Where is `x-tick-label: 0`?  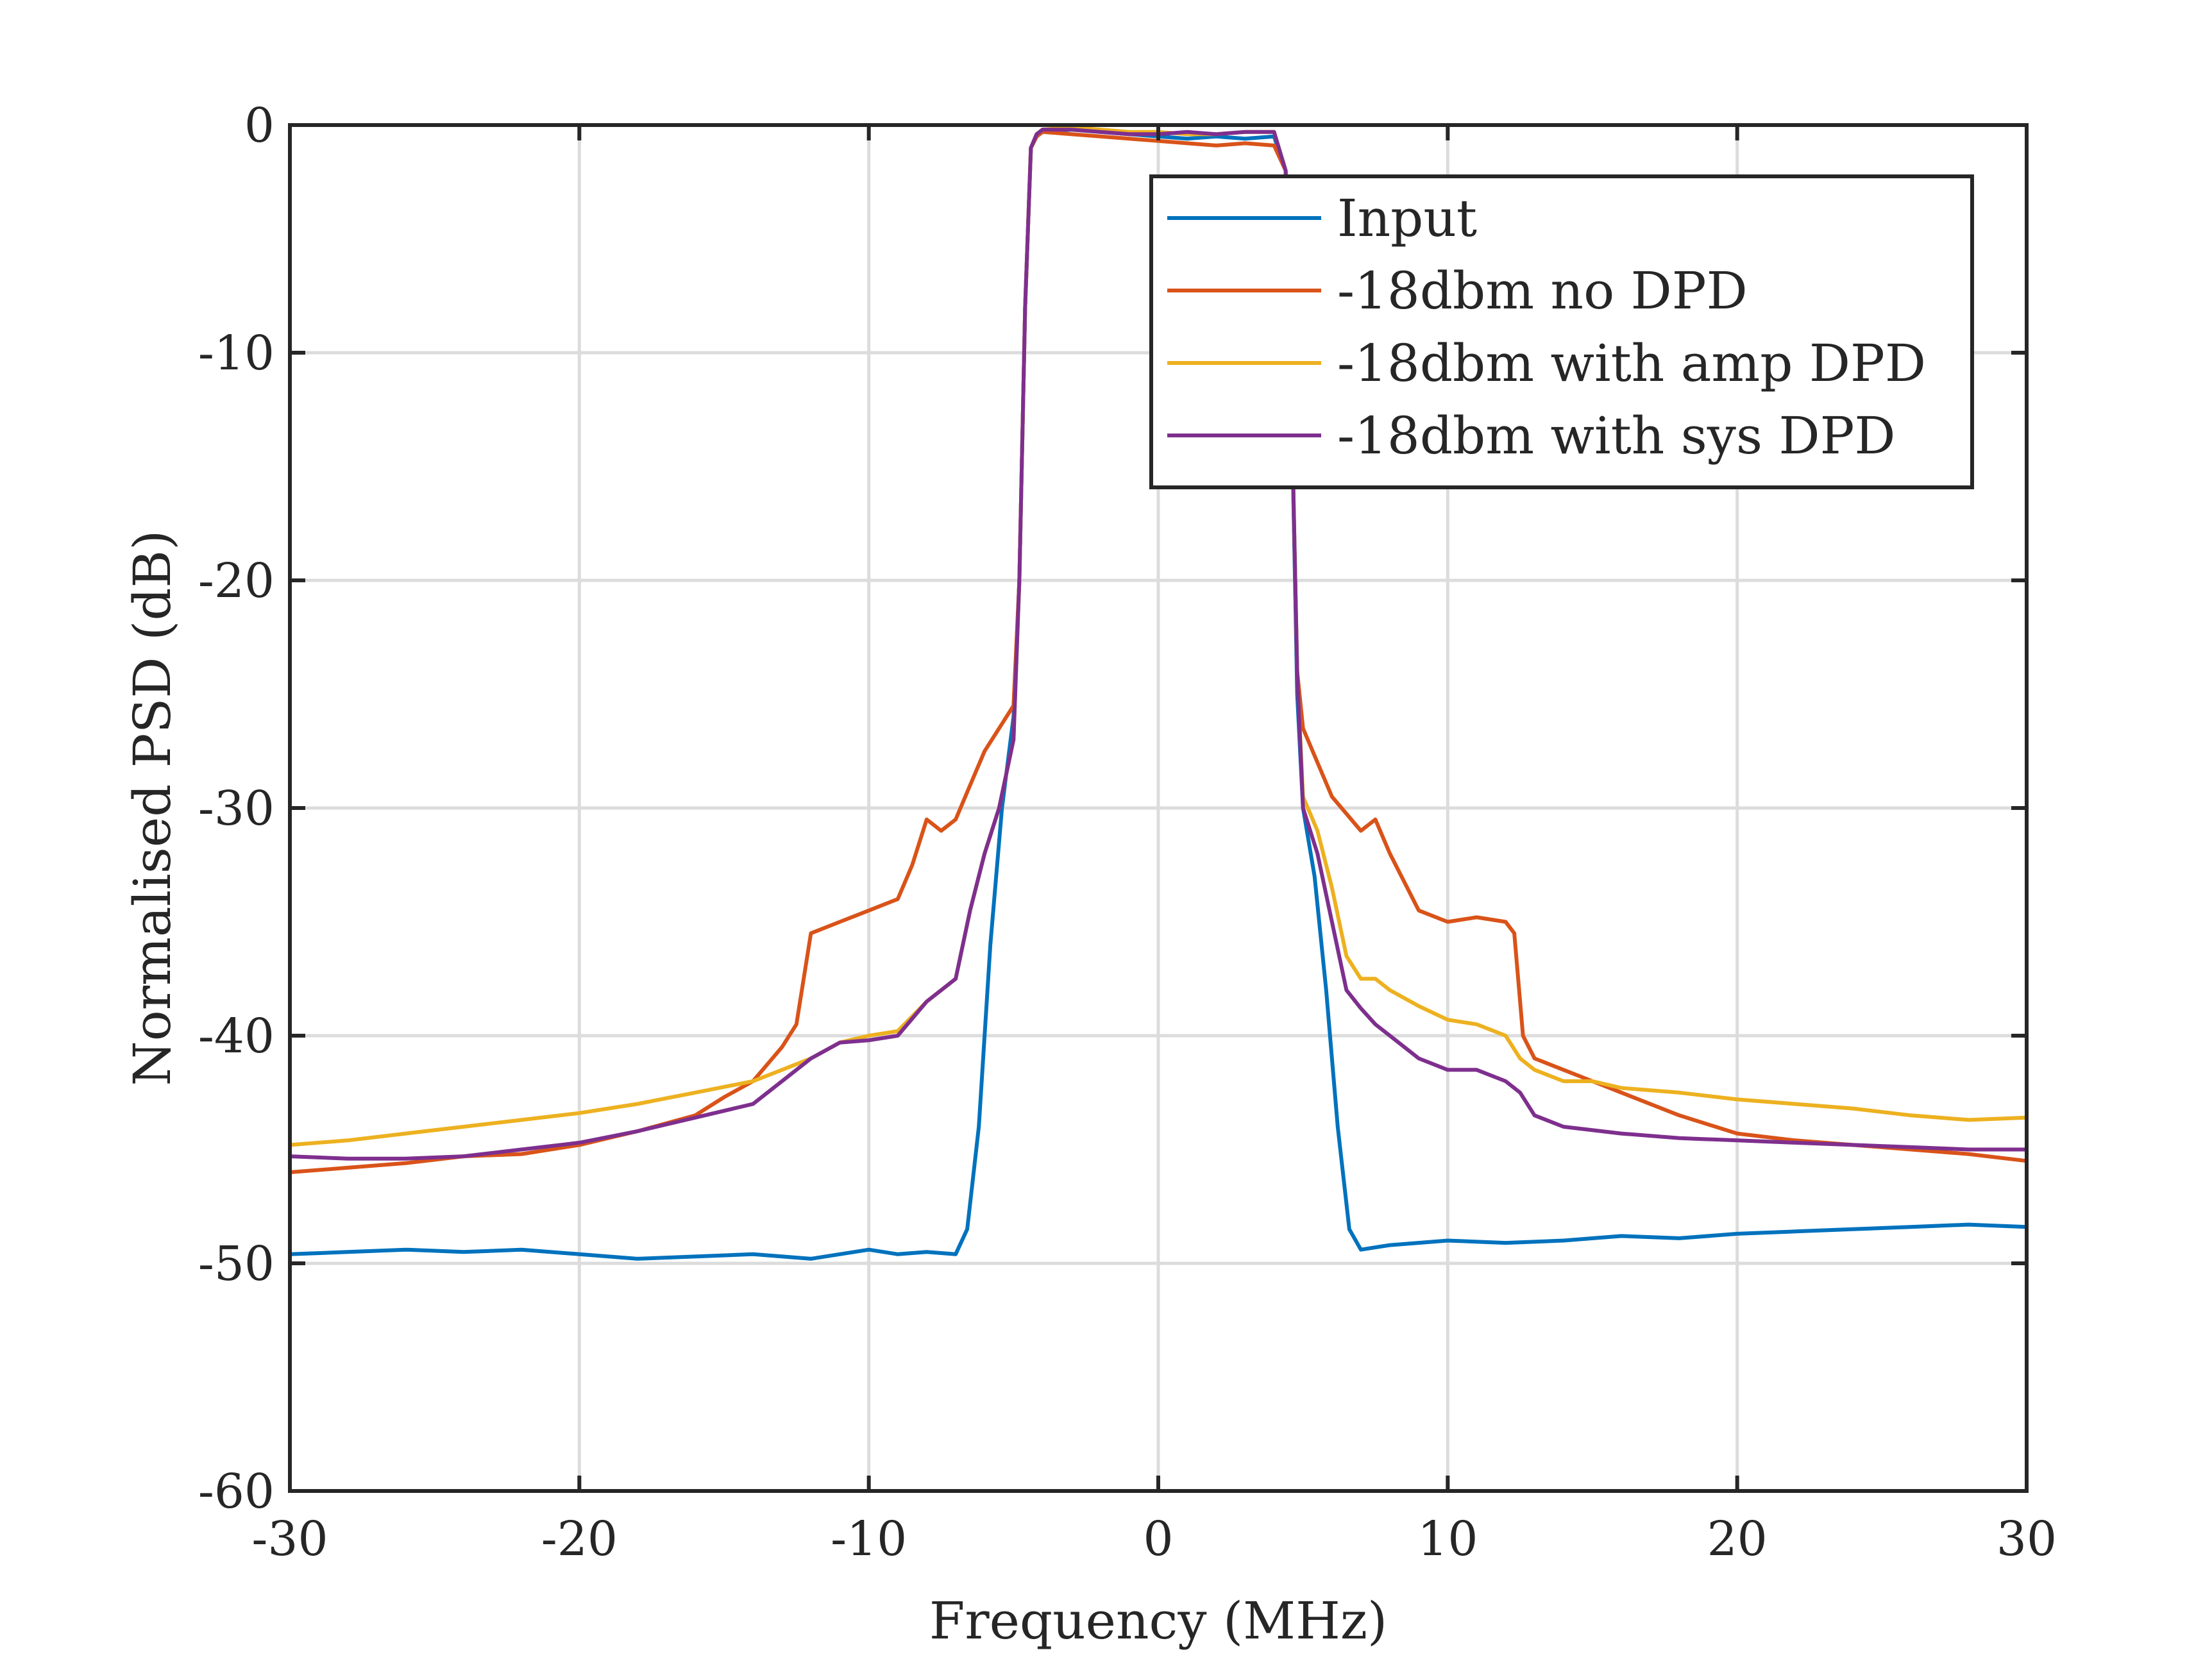
x-tick-label: 0 is located at coordinates (1158, 1539).